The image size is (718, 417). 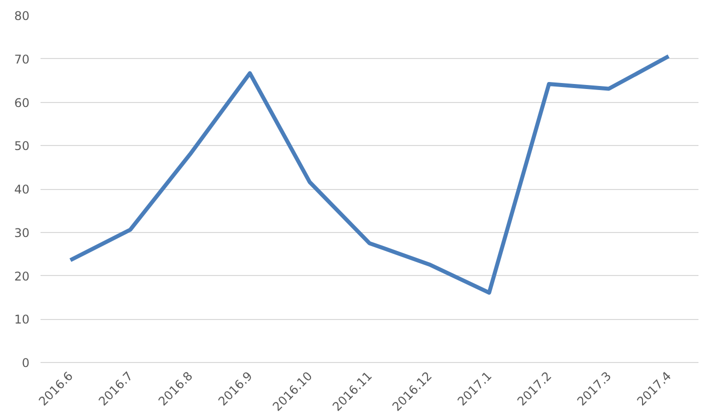 I want to click on y-tick-label: 60, so click(x=22, y=103).